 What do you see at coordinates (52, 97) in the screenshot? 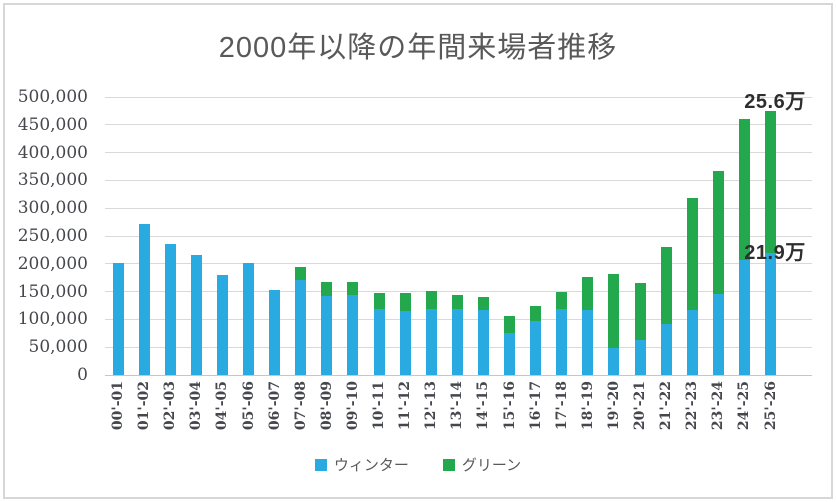
I see `y-axis-tick-label: 500,000` at bounding box center [52, 97].